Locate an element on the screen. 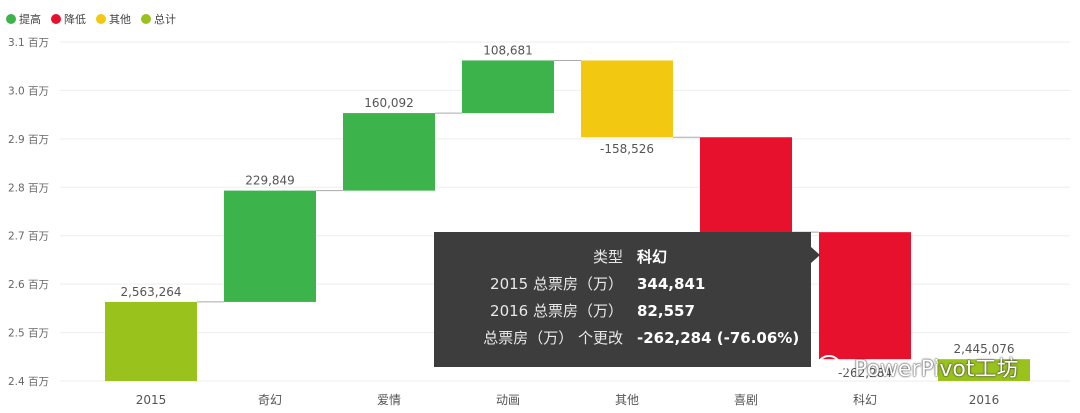 The height and width of the screenshot is (413, 1080). y-tick-label: 2.6 百万 is located at coordinates (28, 285).